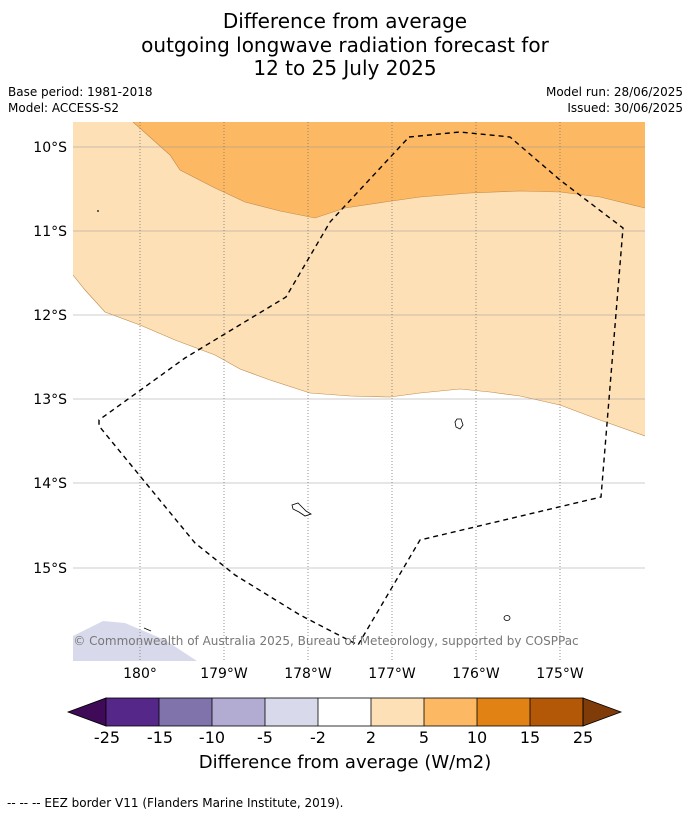 Image resolution: width=690 pixels, height=816 pixels. Describe the element at coordinates (50, 484) in the screenshot. I see `lat-label-14s: 14°S` at that location.